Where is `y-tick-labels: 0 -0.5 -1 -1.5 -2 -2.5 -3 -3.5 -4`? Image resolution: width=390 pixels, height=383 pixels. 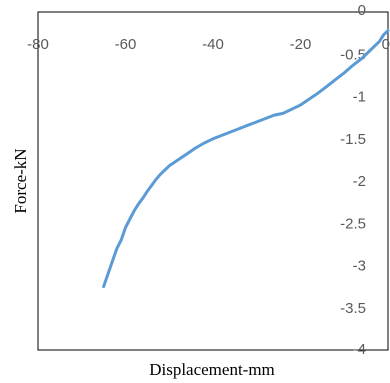 y-tick-labels: 0 -0.5 -1 -1.5 -2 -2.5 -3 -3.5 -4 is located at coordinates (353, 180).